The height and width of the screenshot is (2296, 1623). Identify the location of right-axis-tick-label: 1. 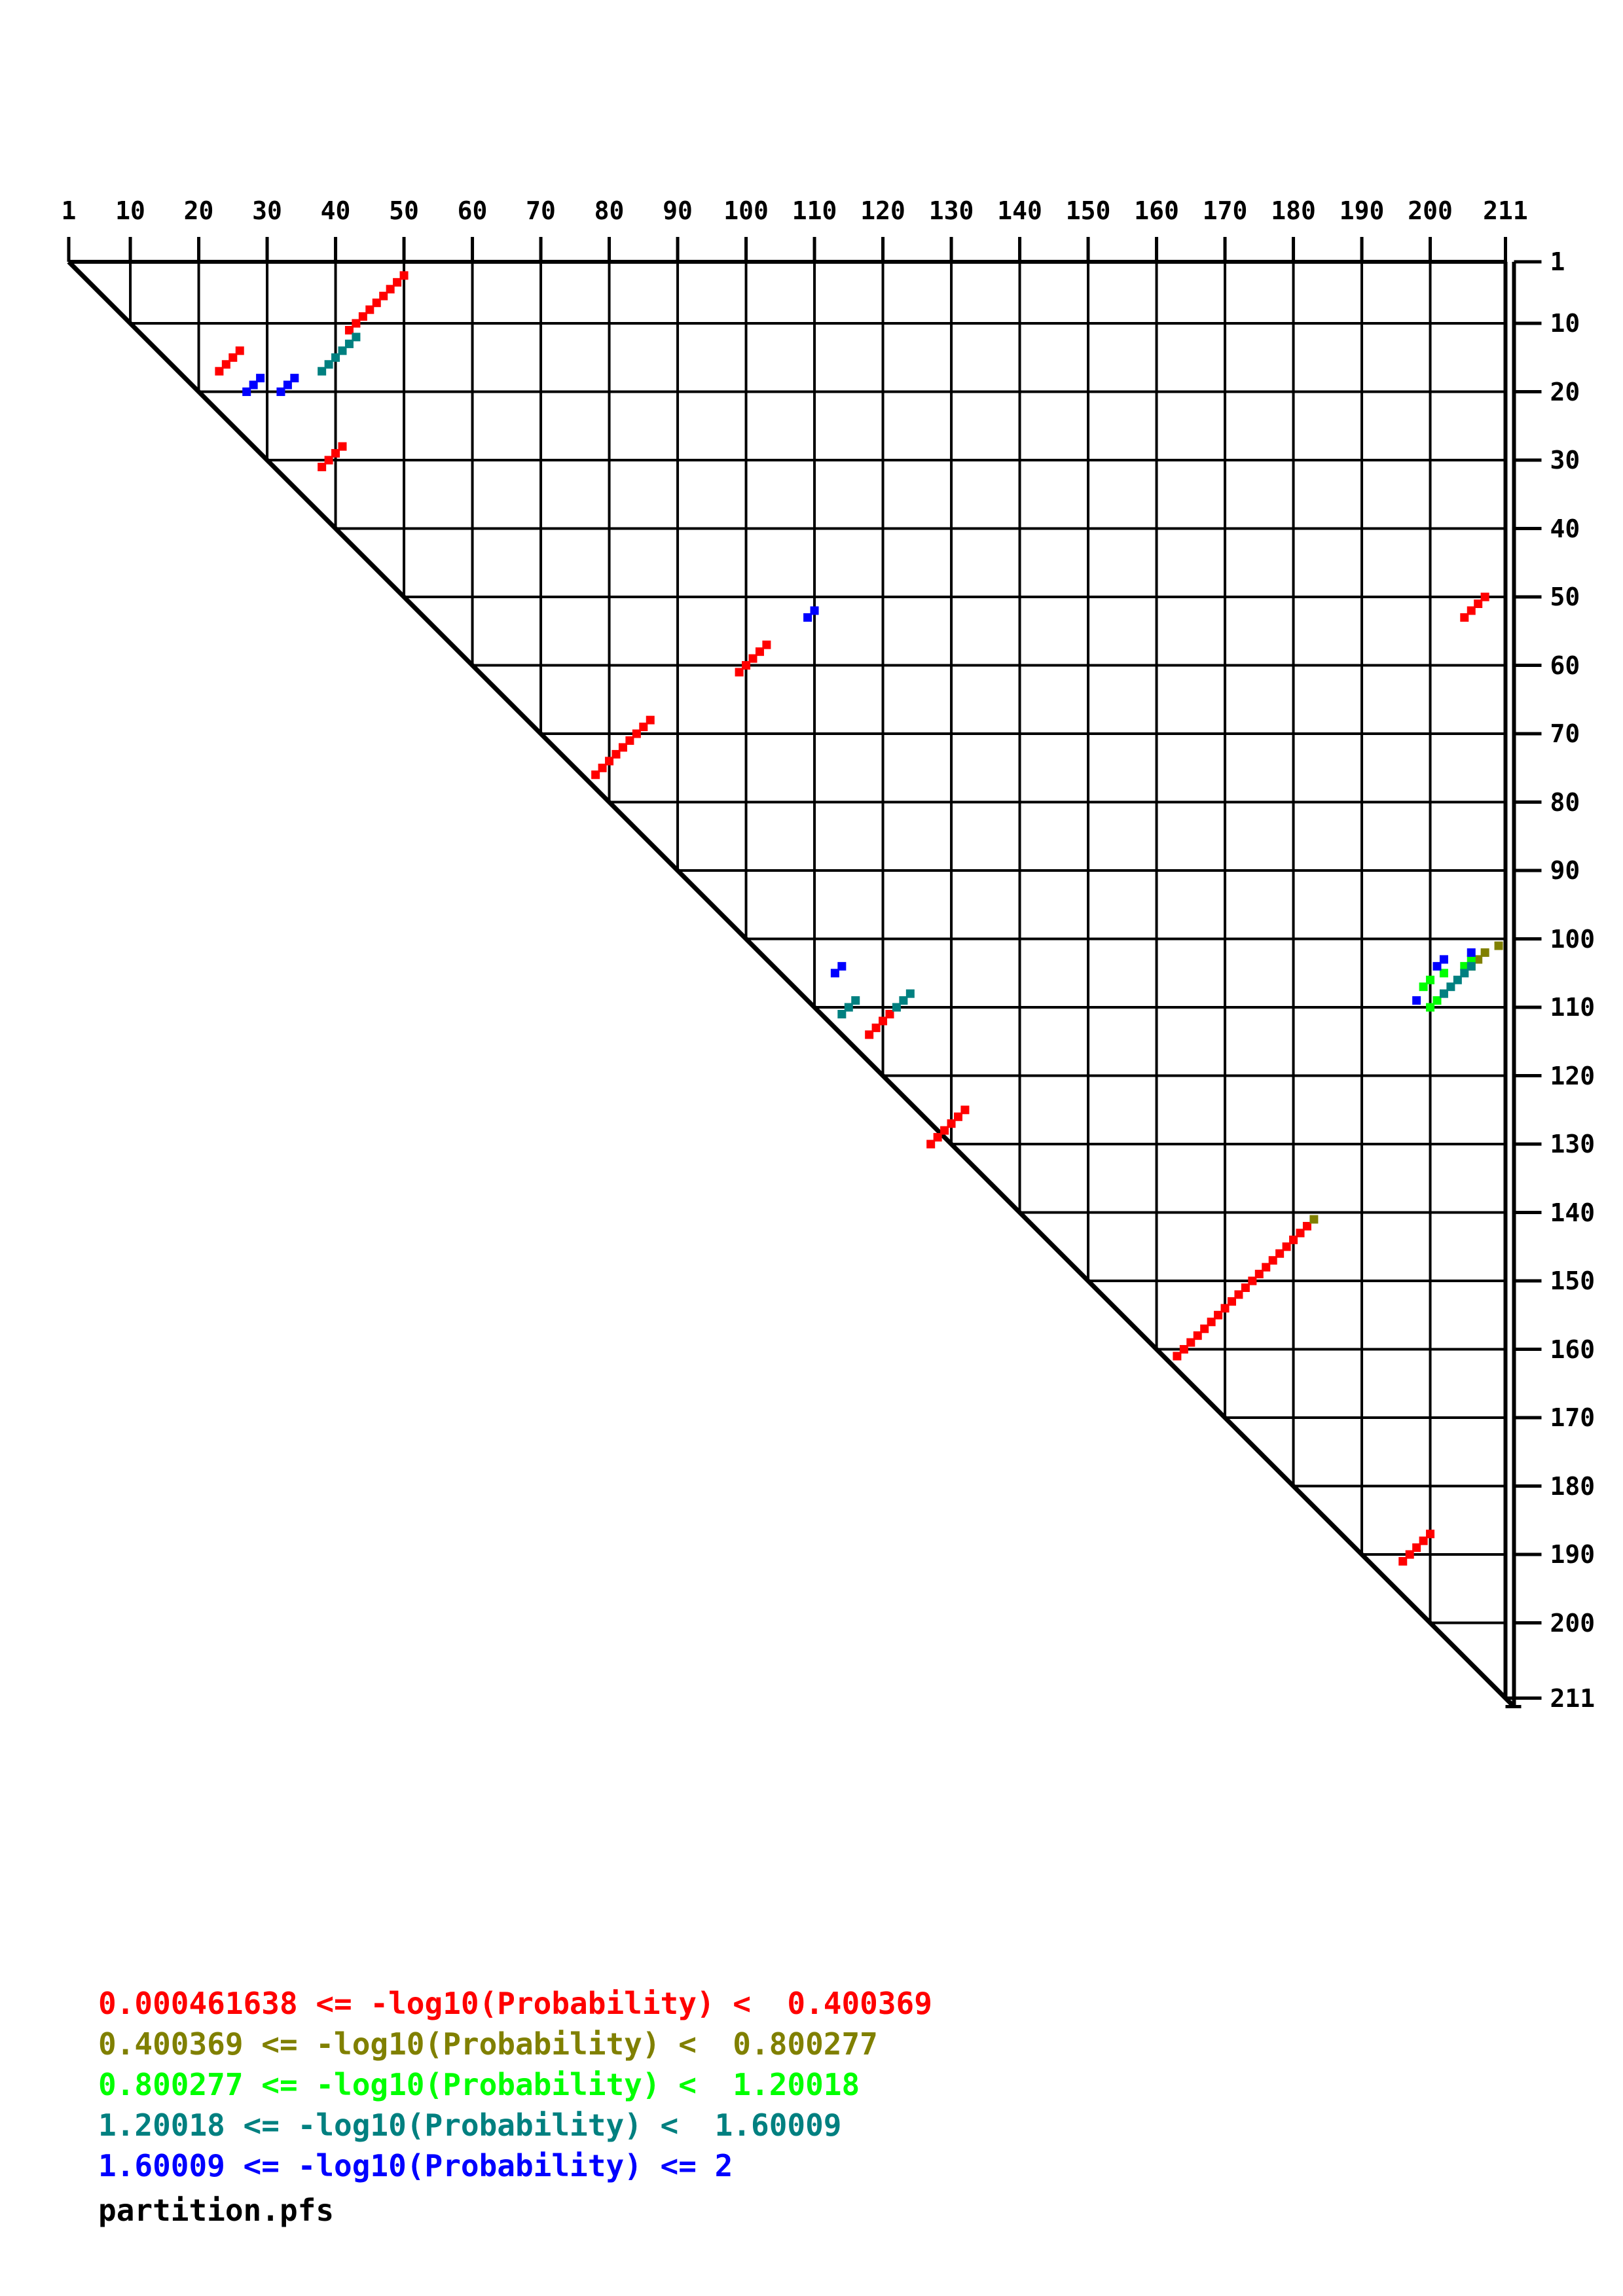
(1557, 261).